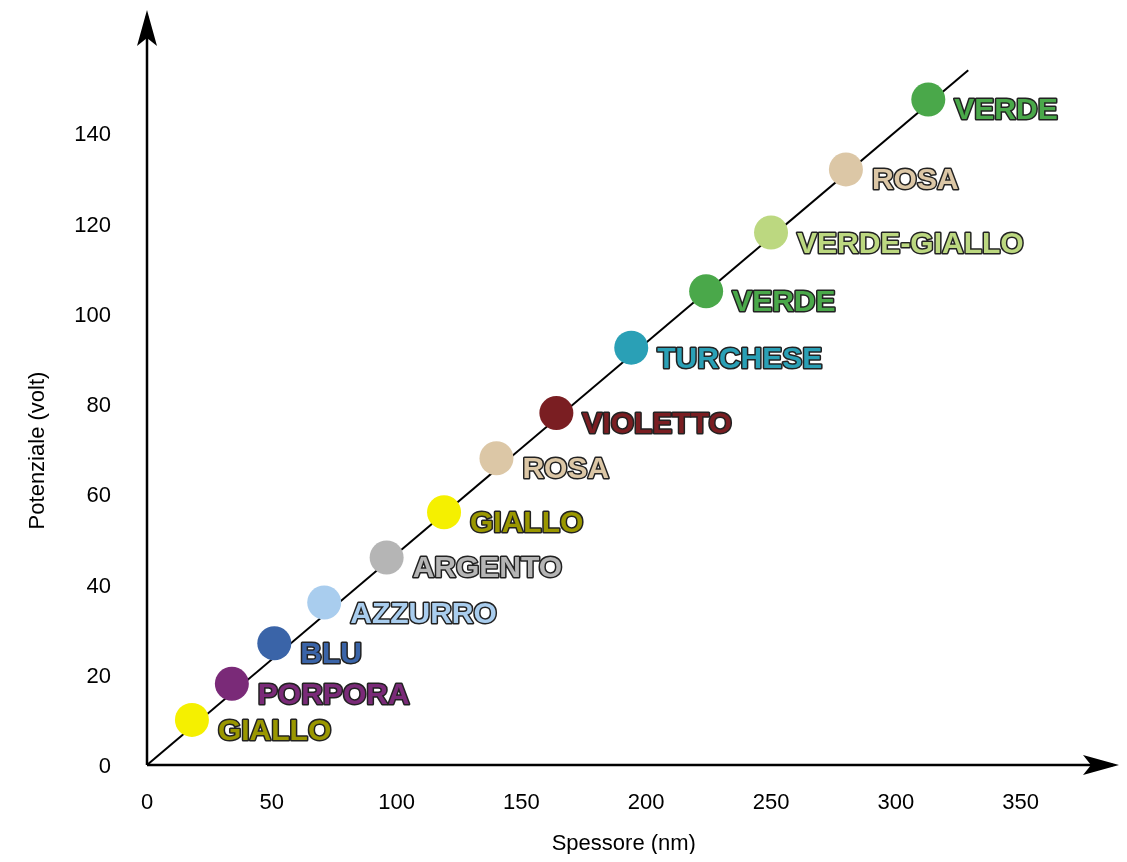 This screenshot has width=1127, height=862. I want to click on annotation: VERDE-GIALLO, so click(910, 242).